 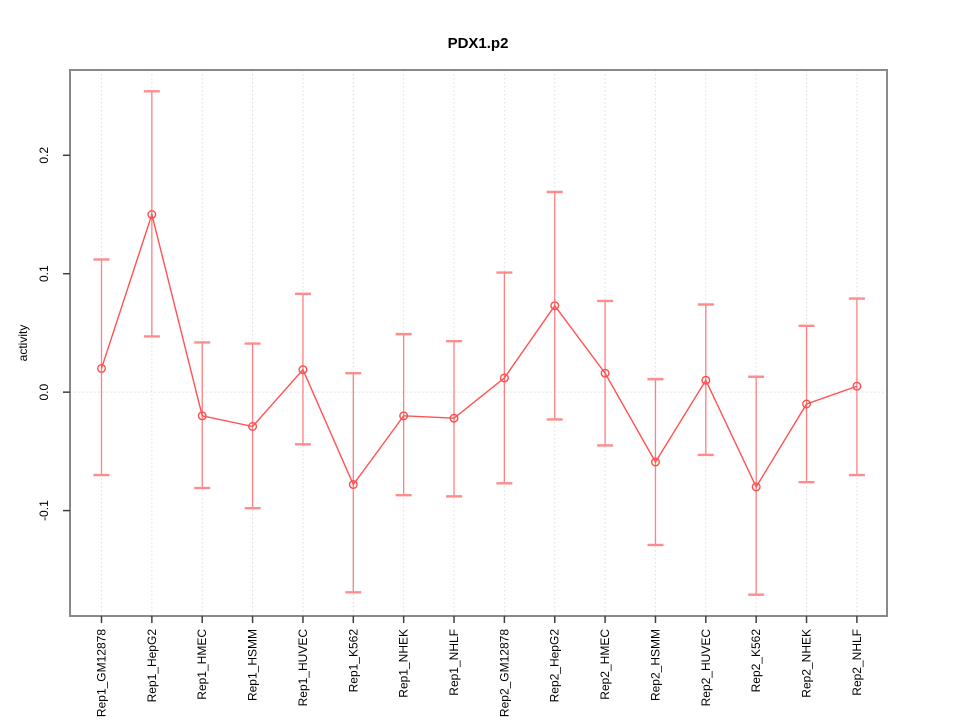 What do you see at coordinates (605, 664) in the screenshot?
I see `x-tick-label: Rep2_HMEC` at bounding box center [605, 664].